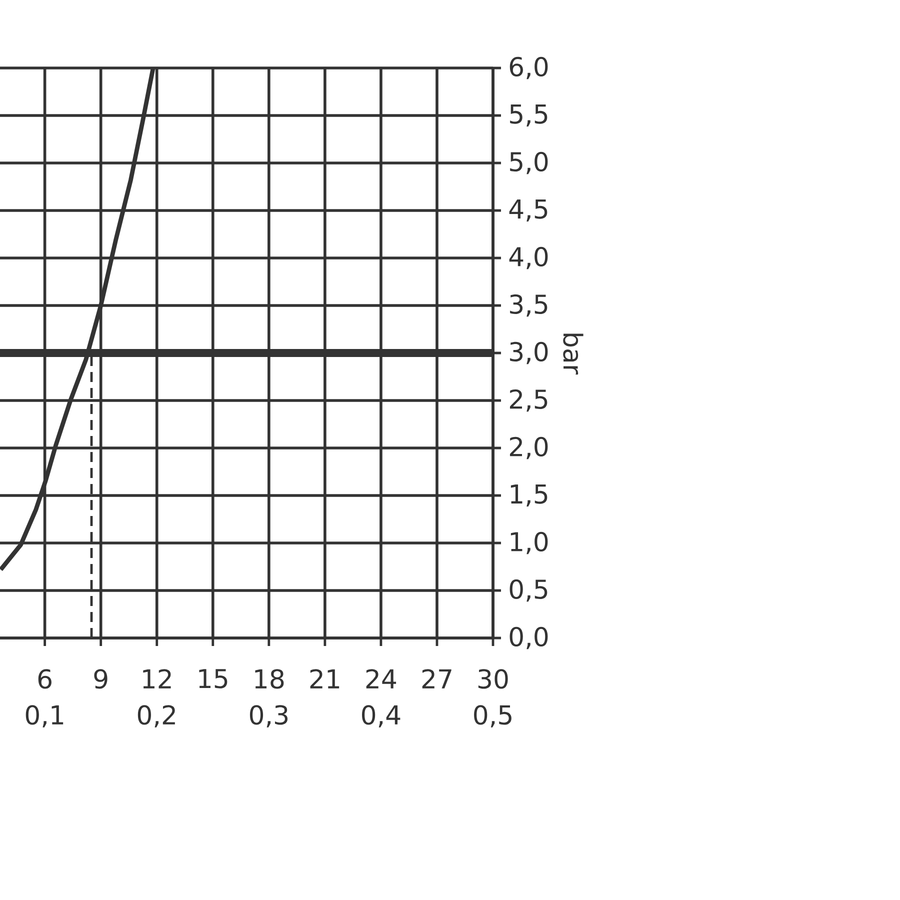 This screenshot has height=900, width=900. What do you see at coordinates (529, 590) in the screenshot?
I see `y-tick-label: 0,5` at bounding box center [529, 590].